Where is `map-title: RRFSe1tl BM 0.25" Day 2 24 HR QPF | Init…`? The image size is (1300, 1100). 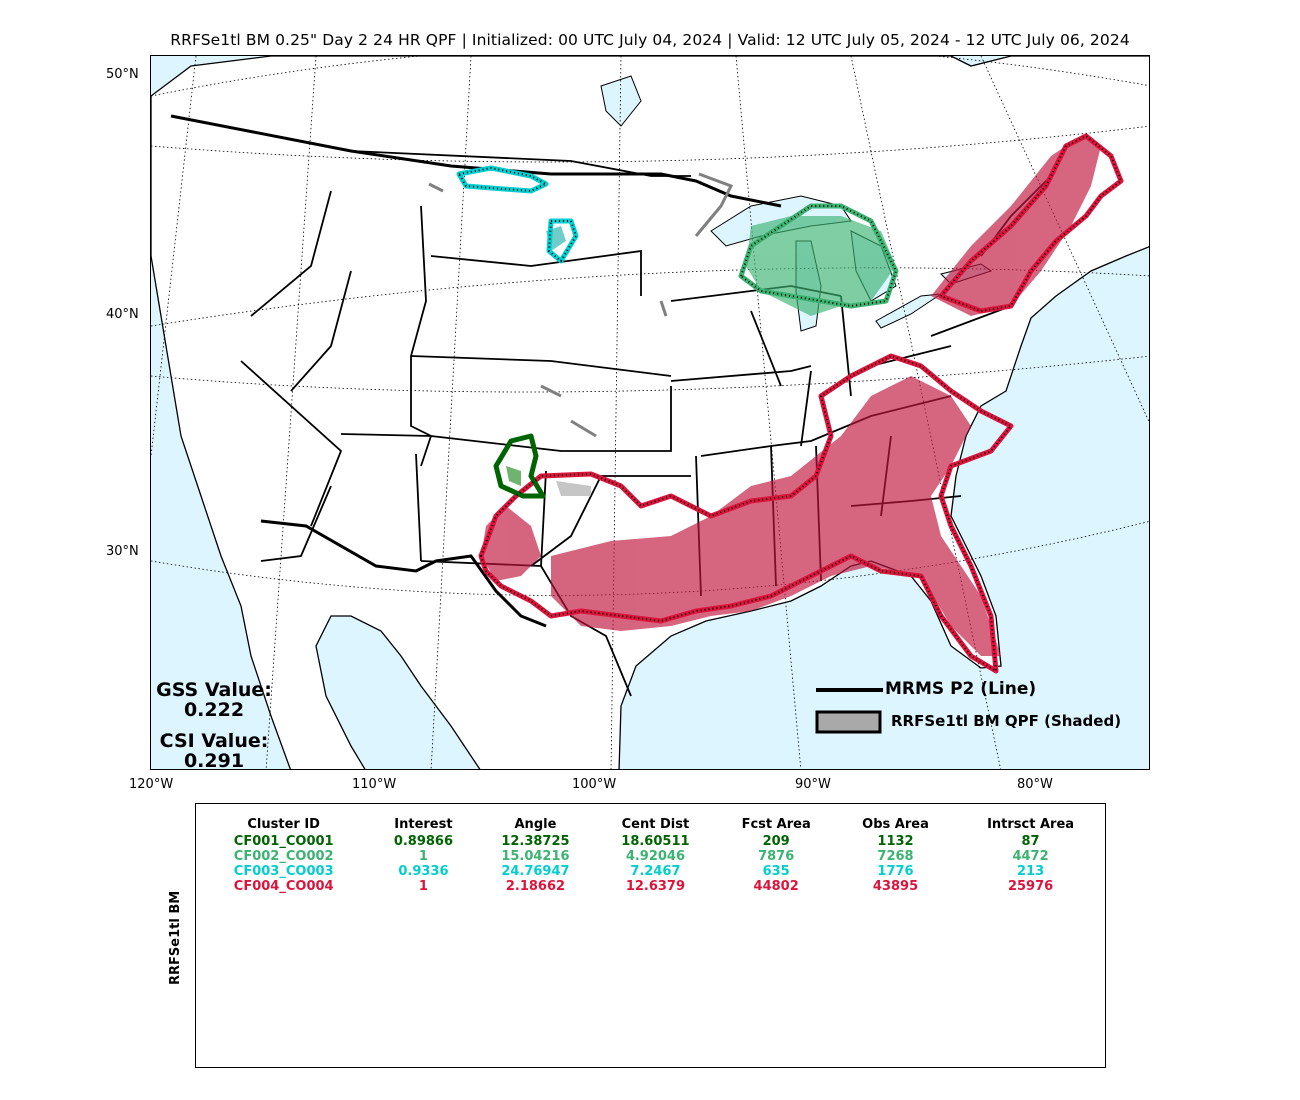
map-title: RRFSe1tl BM 0.25" Day 2 24 HR QPF | Init… is located at coordinates (650, 40).